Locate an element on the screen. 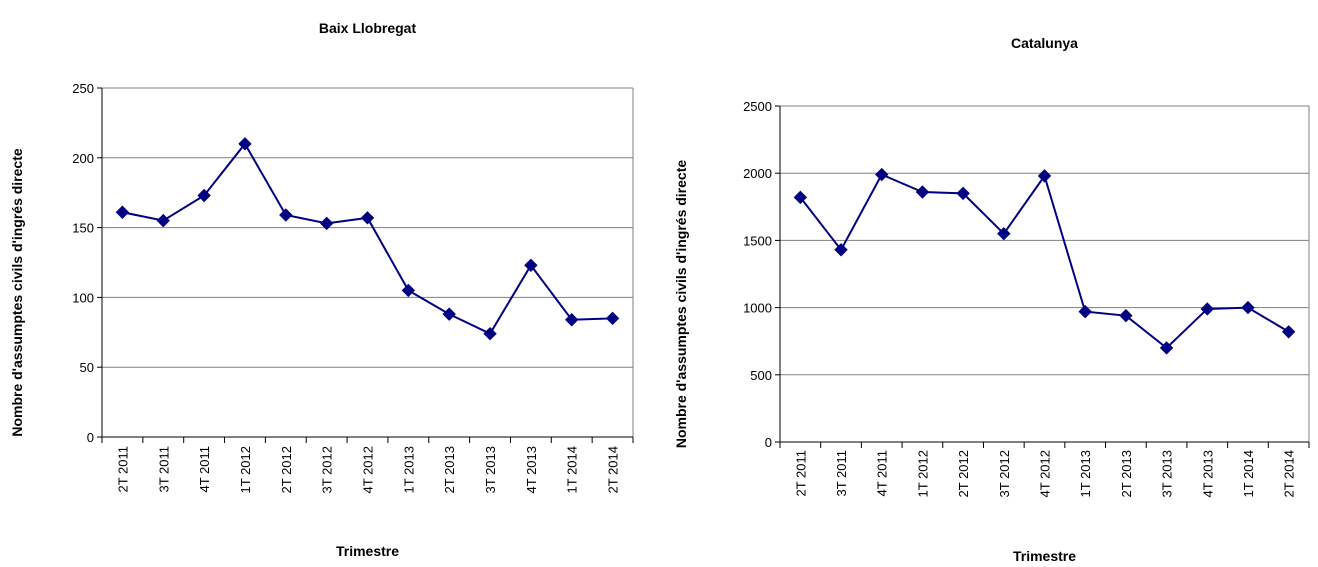 Image resolution: width=1318 pixels, height=567 pixels. baix-x-tick-label: 1T 2012 is located at coordinates (245, 469).